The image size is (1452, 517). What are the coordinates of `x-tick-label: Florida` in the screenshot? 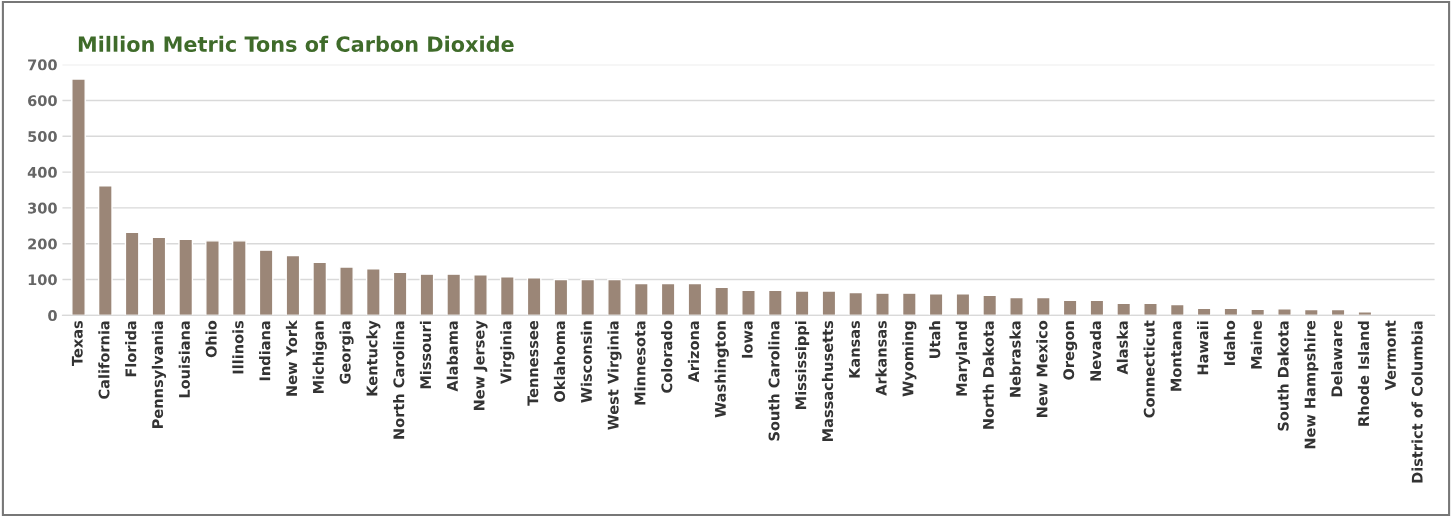 It's located at (131, 349).